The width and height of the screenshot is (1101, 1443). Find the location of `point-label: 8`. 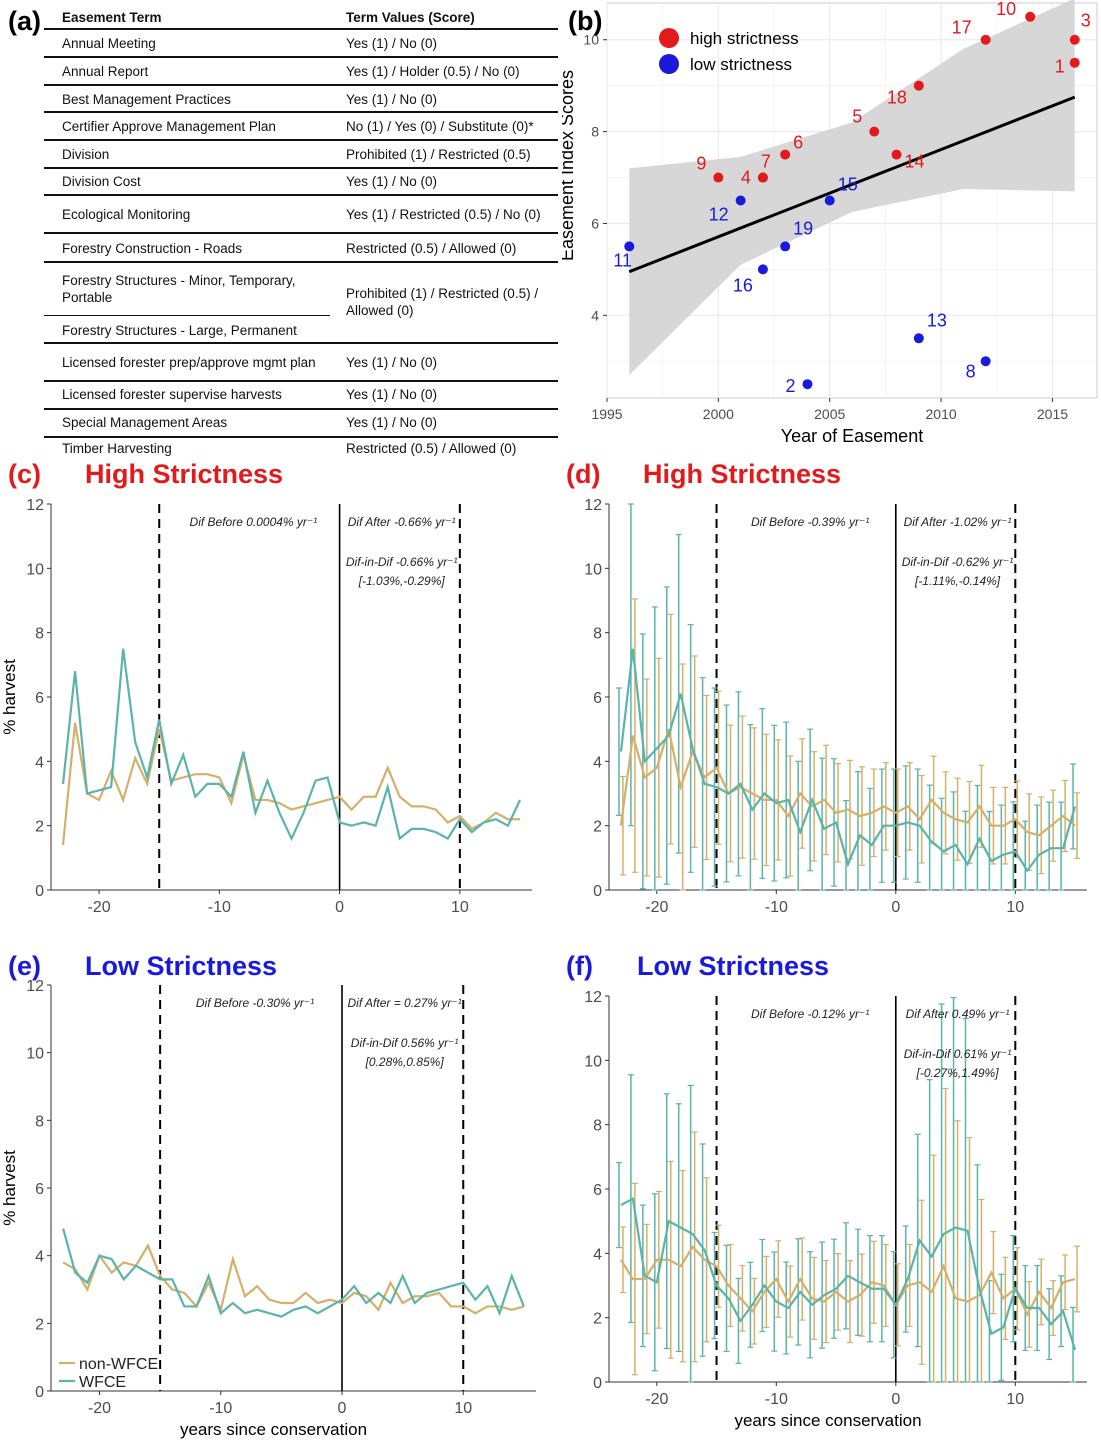

point-label: 8 is located at coordinates (971, 371).